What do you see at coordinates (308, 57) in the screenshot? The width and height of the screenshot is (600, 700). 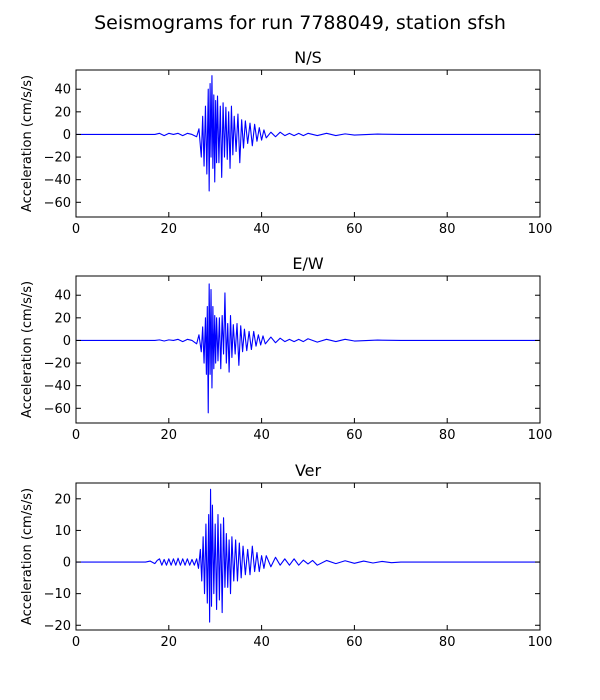 I see `panel-title: N/S` at bounding box center [308, 57].